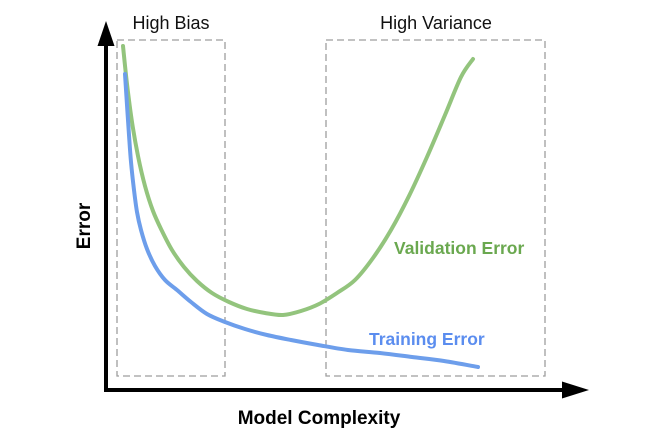  I want to click on y-axis-arrowhead-icon, so click(106, 33).